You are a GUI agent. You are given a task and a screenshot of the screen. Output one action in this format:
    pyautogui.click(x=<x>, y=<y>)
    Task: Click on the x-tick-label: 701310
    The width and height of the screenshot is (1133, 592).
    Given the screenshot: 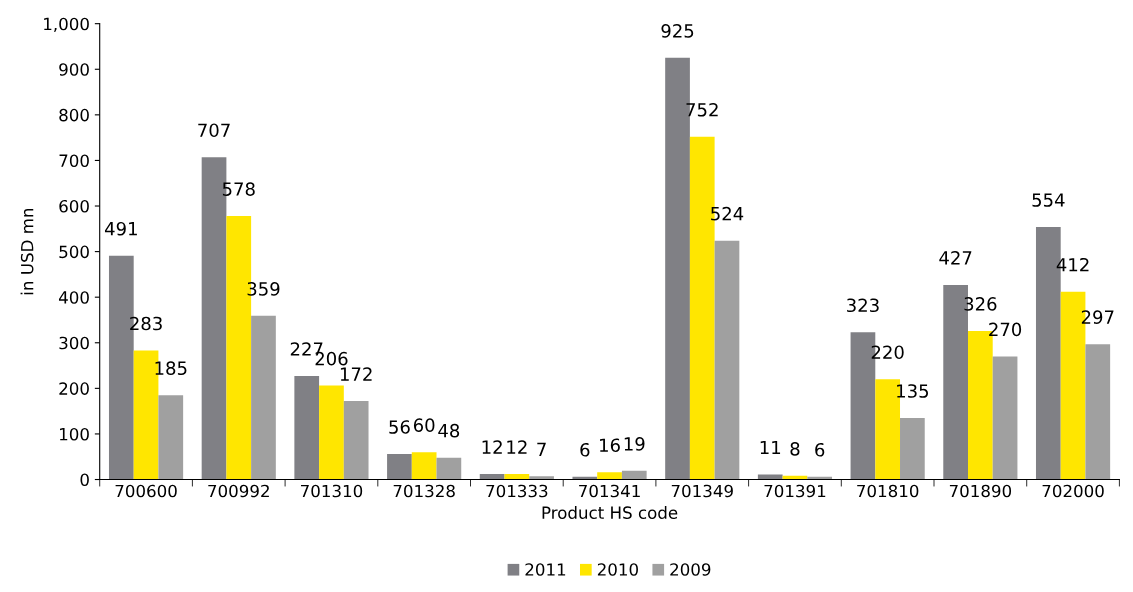 What is the action you would take?
    pyautogui.click(x=332, y=491)
    